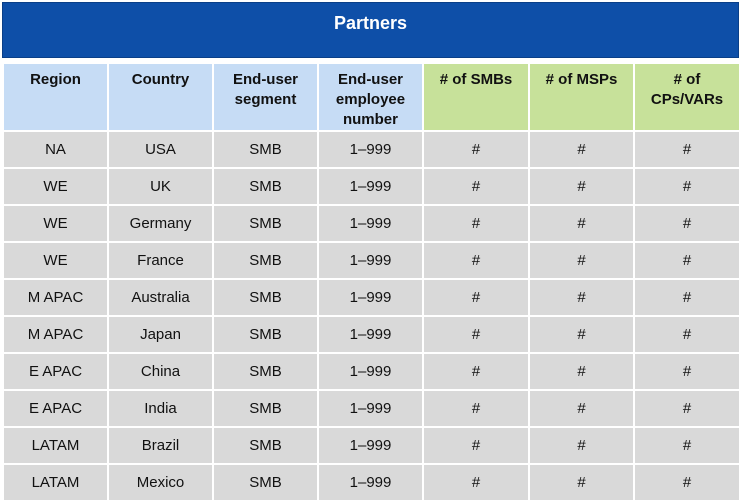 This screenshot has width=743, height=502. I want to click on country-cell: India, so click(160, 408).